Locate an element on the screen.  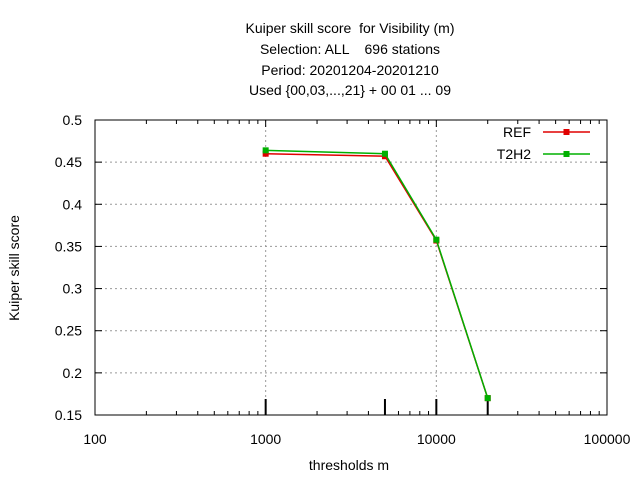
y-tick-label: 0.45 is located at coordinates (68, 162).